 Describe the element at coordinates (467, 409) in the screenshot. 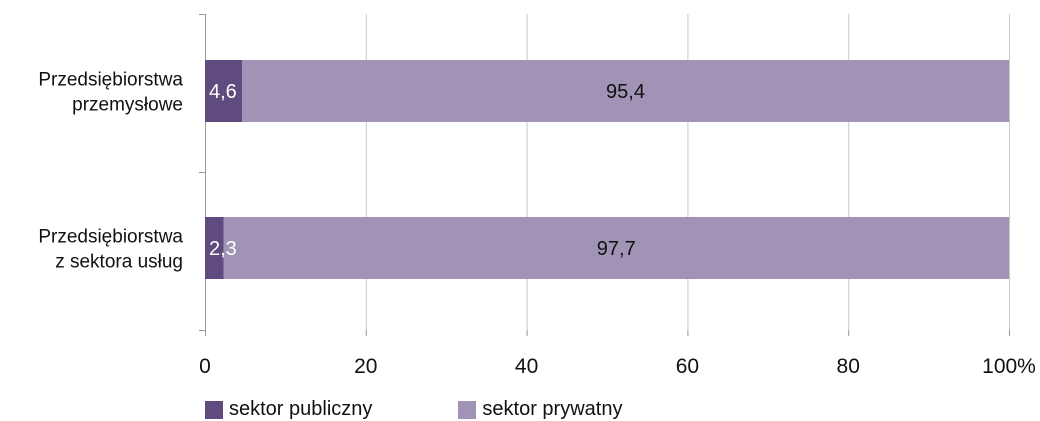

I see `legend-swatch-private` at that location.